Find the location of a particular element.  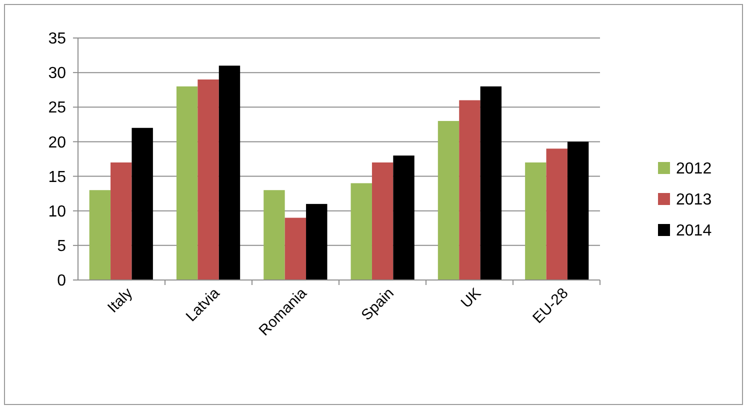

legend-label: 2013 is located at coordinates (694, 200).